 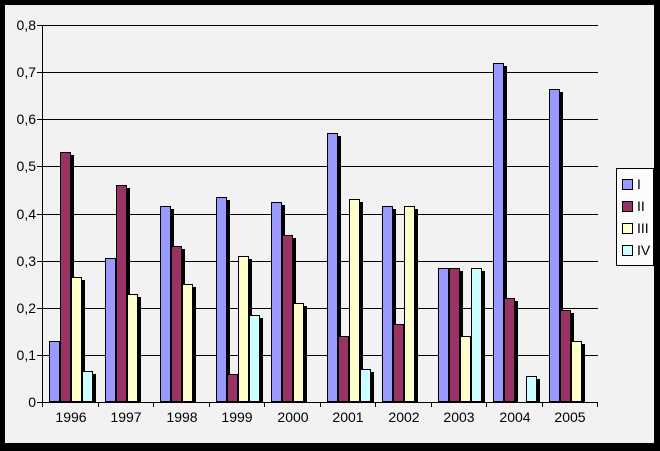 I want to click on legend-item-III: III, so click(x=637, y=228).